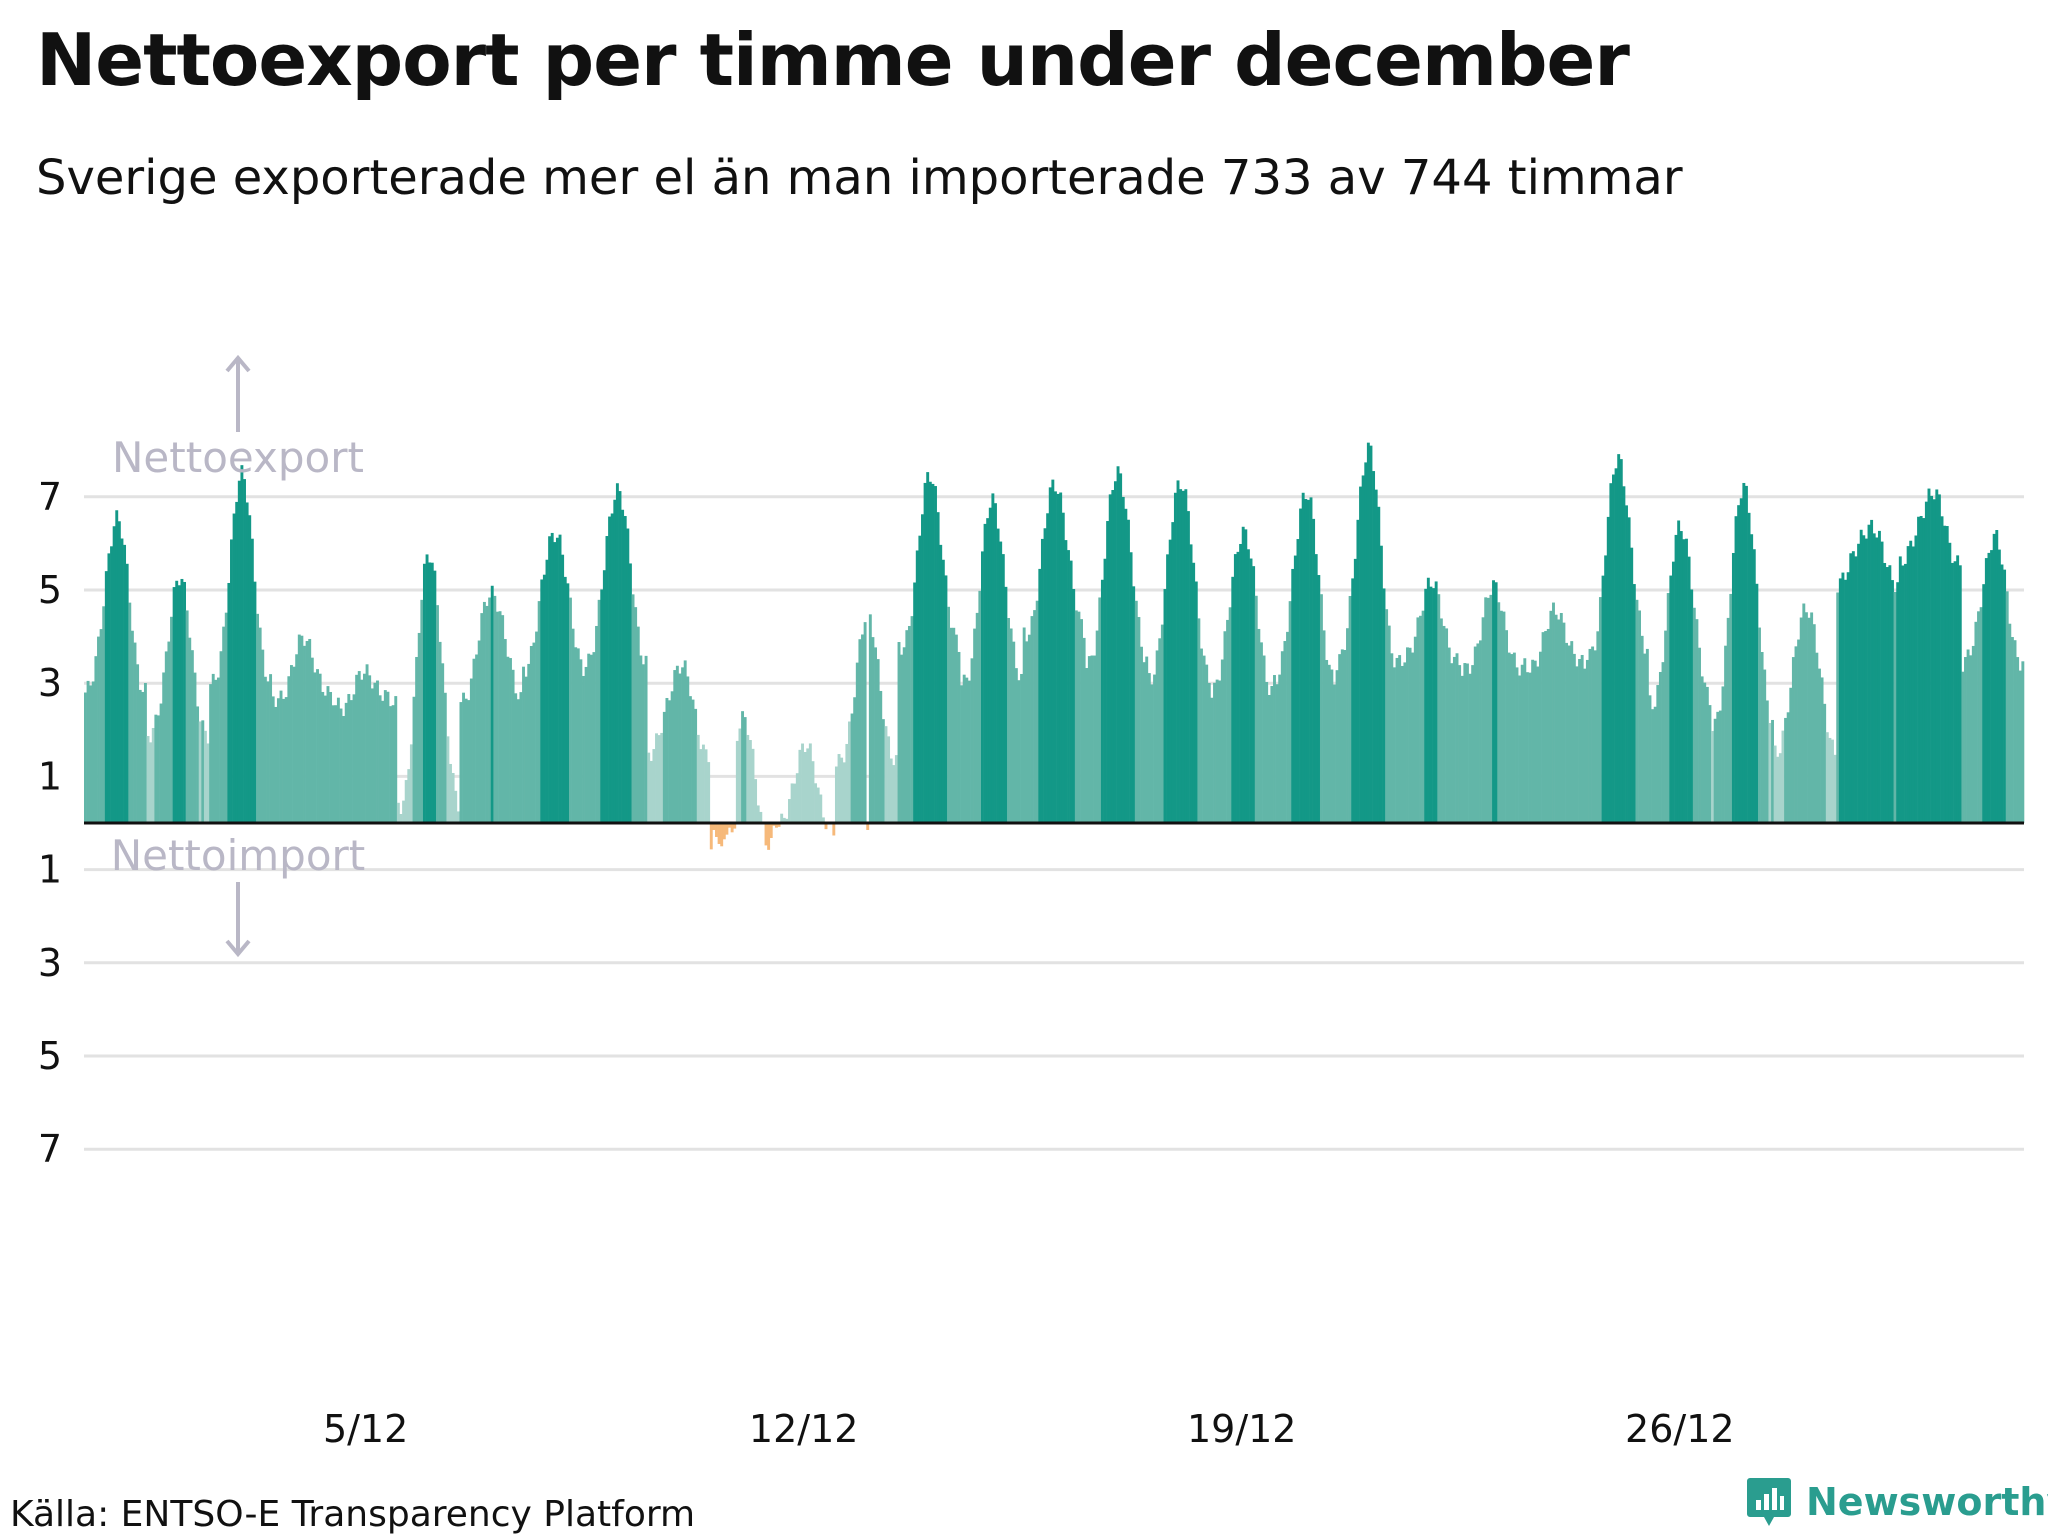  I want to click on y-axis-labels: 7 5 3 1 1 3 5 7, so click(50, 823).